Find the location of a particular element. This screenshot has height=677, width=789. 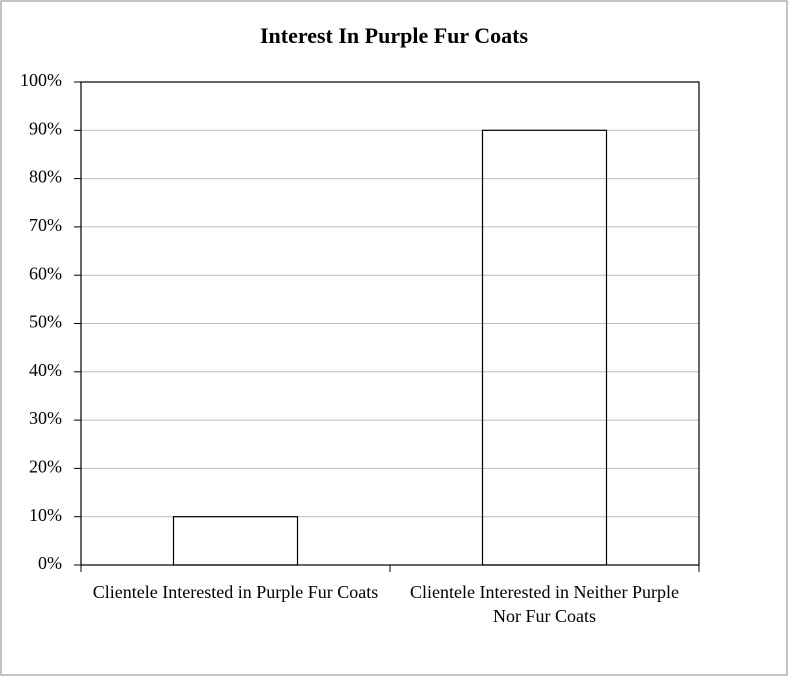

y-tick-label: 20% is located at coordinates (45, 467).